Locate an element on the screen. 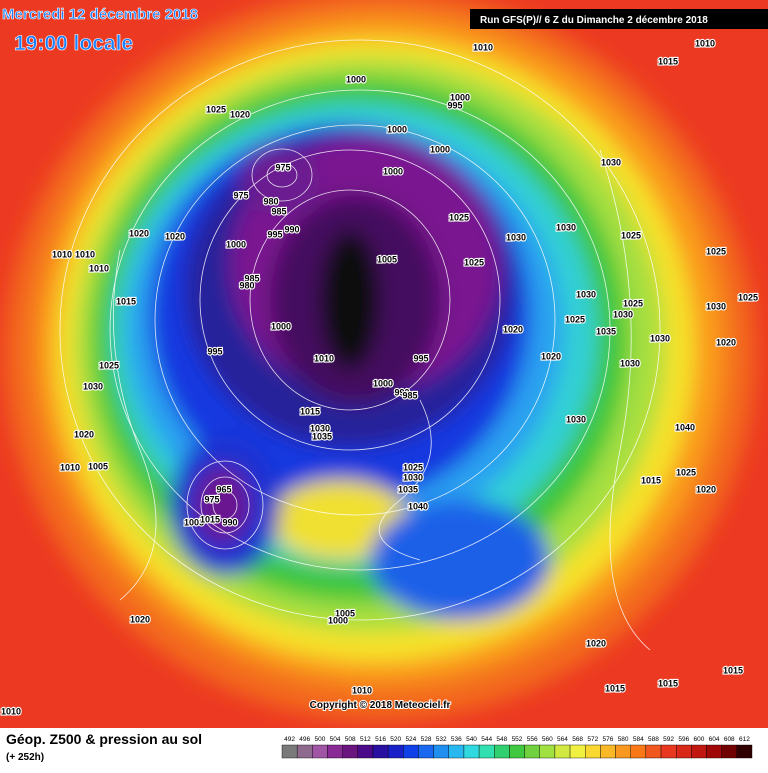  scale-label: 540 is located at coordinates (471, 739).